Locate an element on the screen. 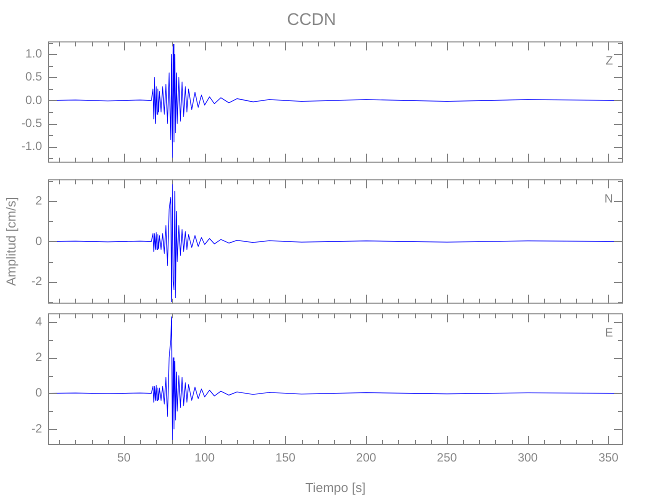 This screenshot has width=650, height=500. y-tick-label: 4 is located at coordinates (38, 321).